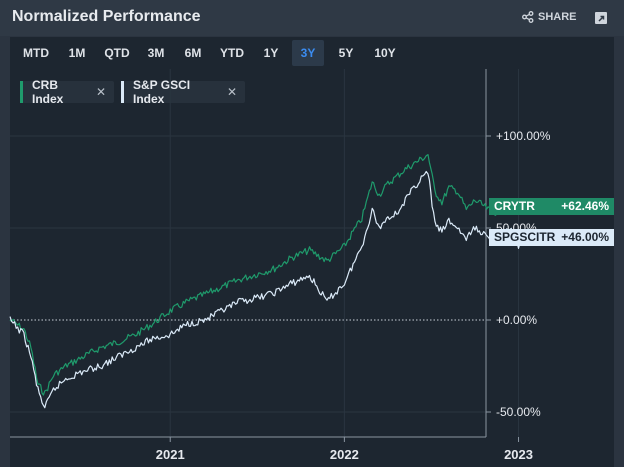 The width and height of the screenshot is (624, 467). I want to click on range-toolbar: MTD 1M QTD 3M 6M YTD 1Y 3Y 5Y 10Y, so click(312, 53).